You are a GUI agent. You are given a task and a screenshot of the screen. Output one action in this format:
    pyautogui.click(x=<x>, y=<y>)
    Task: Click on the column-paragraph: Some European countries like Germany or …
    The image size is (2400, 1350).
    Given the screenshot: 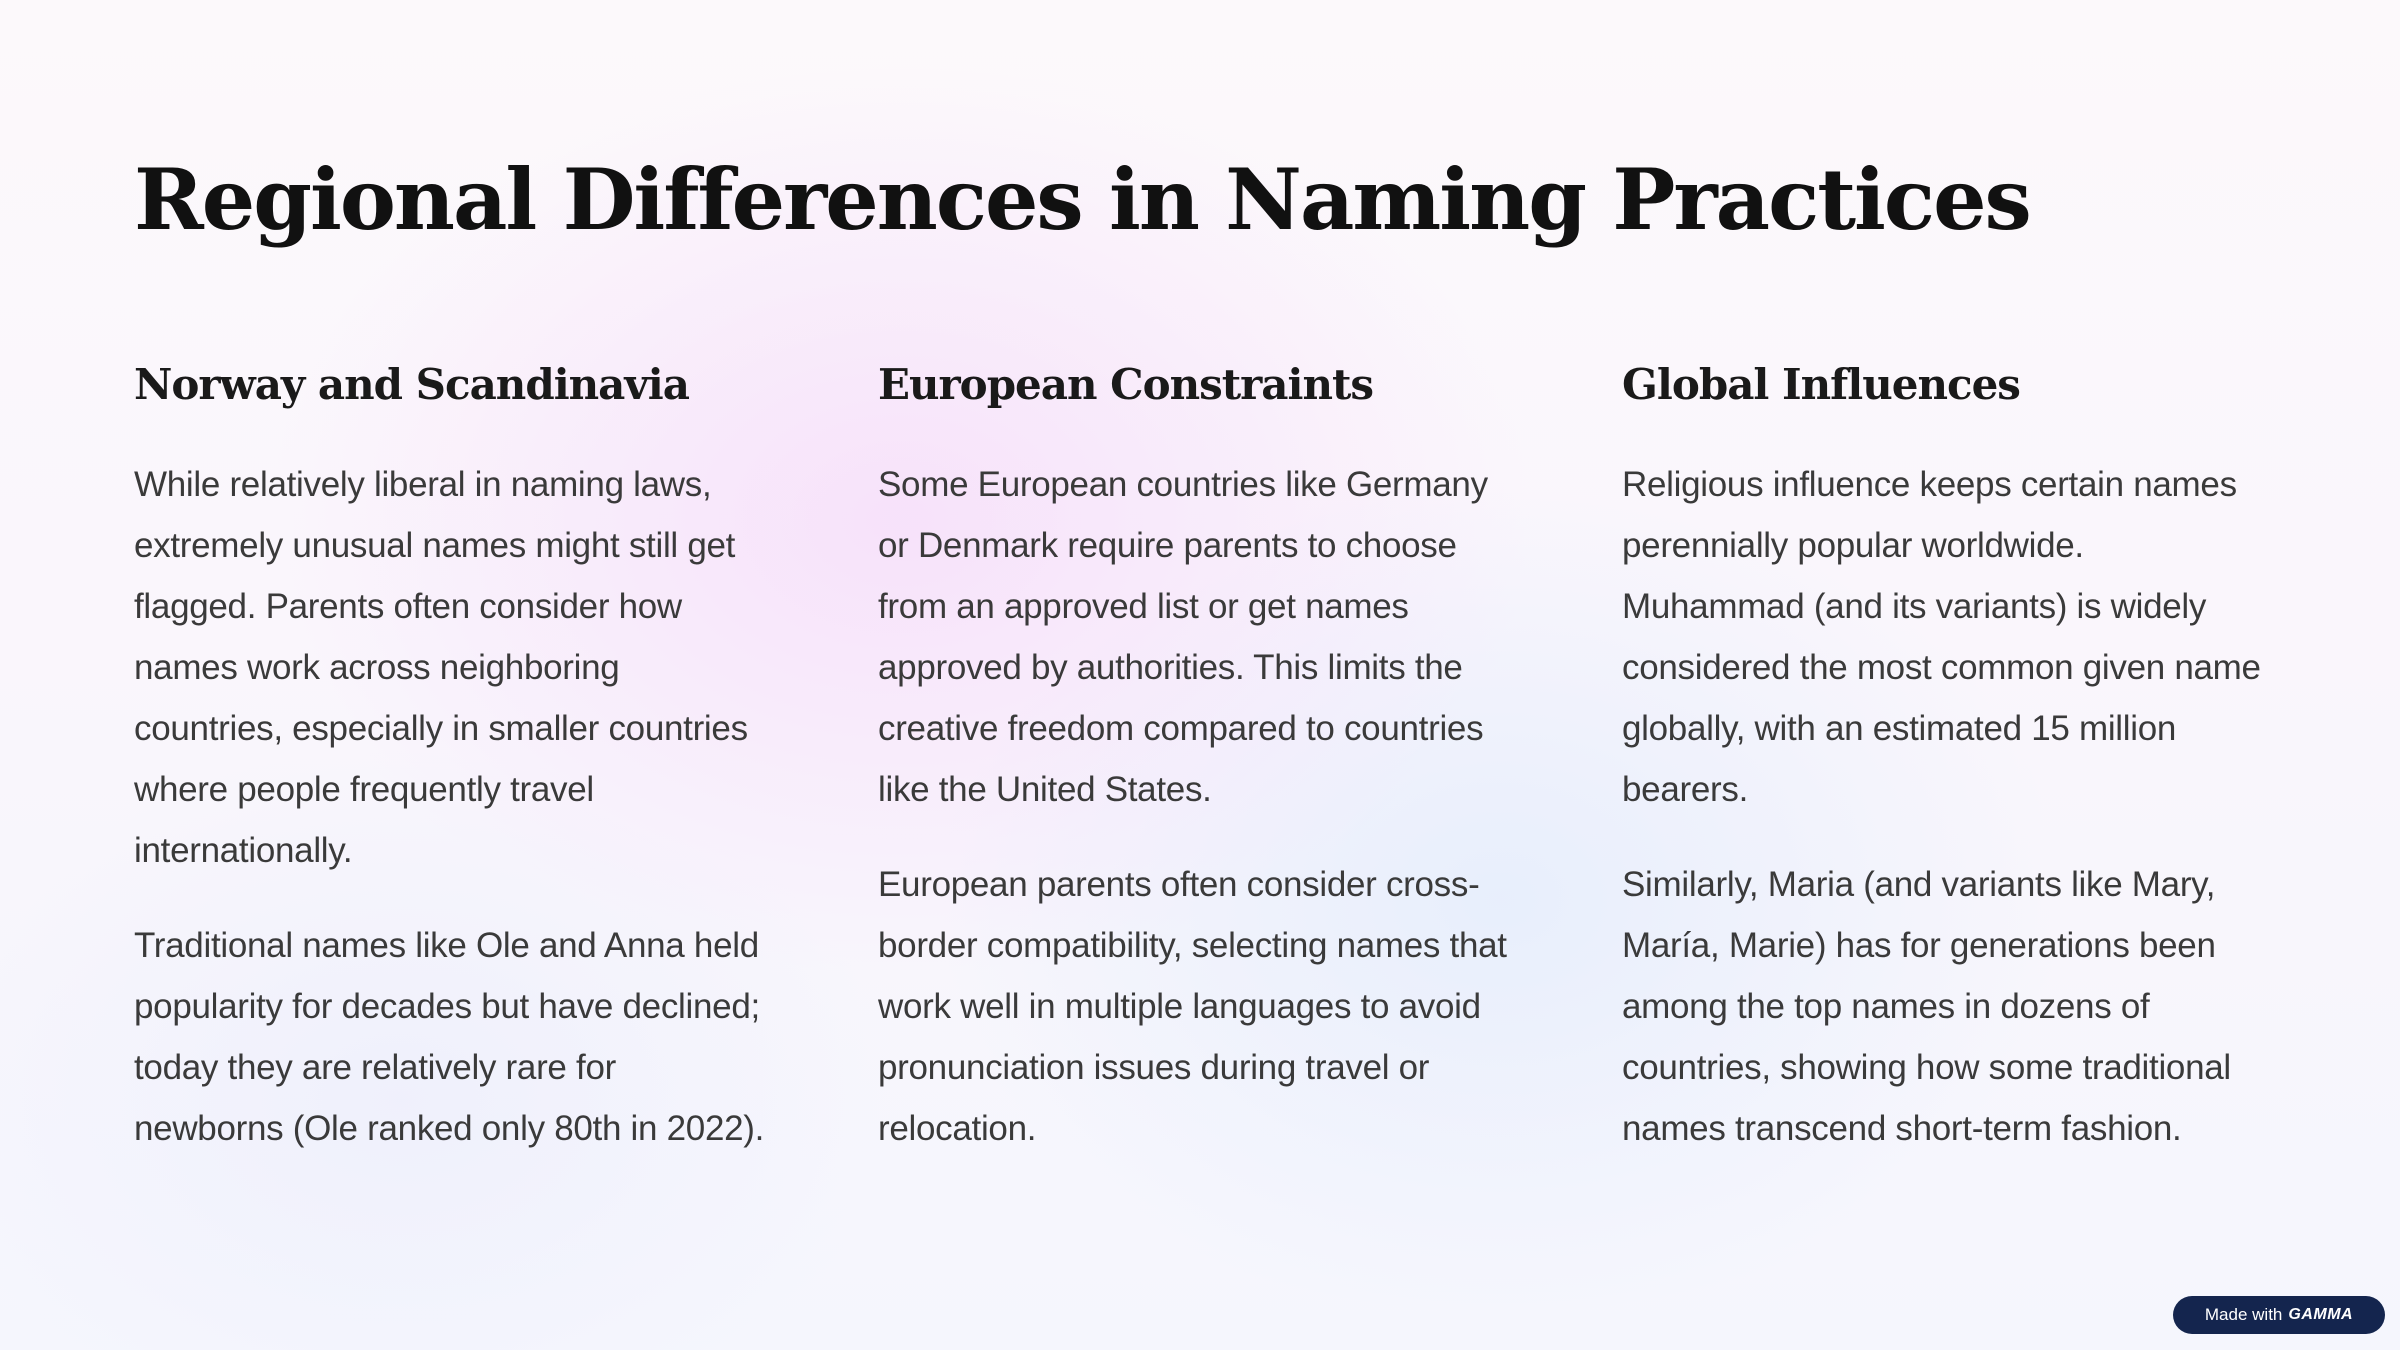 What is the action you would take?
    pyautogui.click(x=1183, y=637)
    